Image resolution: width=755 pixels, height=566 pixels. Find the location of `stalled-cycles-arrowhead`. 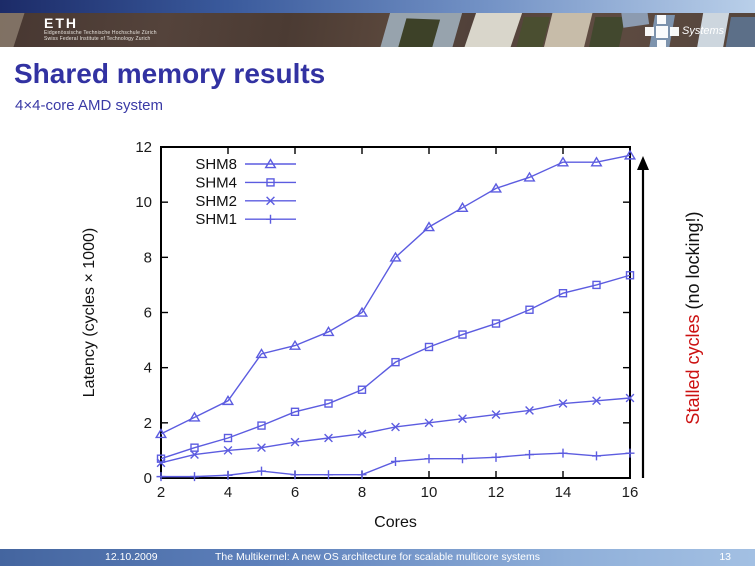

stalled-cycles-arrowhead is located at coordinates (643, 163).